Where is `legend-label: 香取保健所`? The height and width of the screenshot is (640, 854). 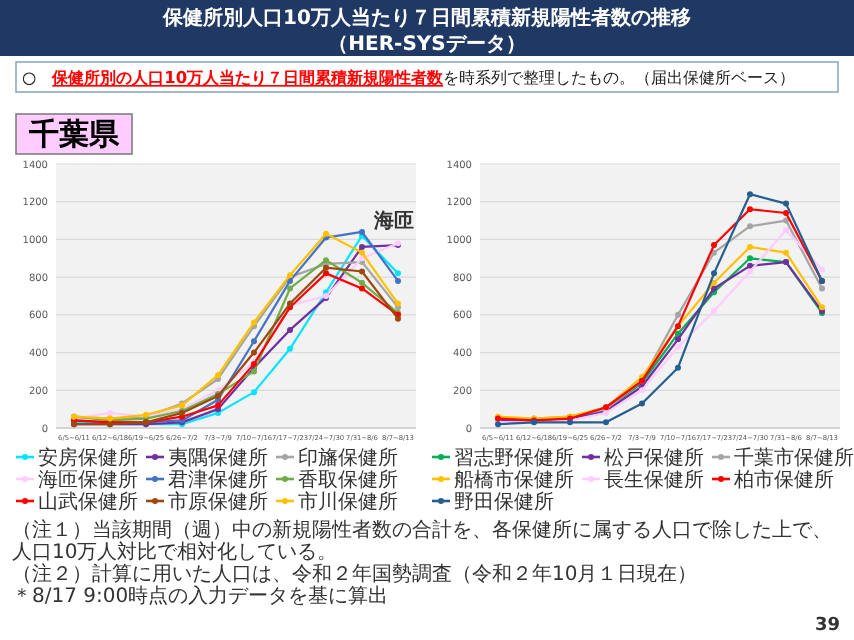
legend-label: 香取保健所 is located at coordinates (348, 480).